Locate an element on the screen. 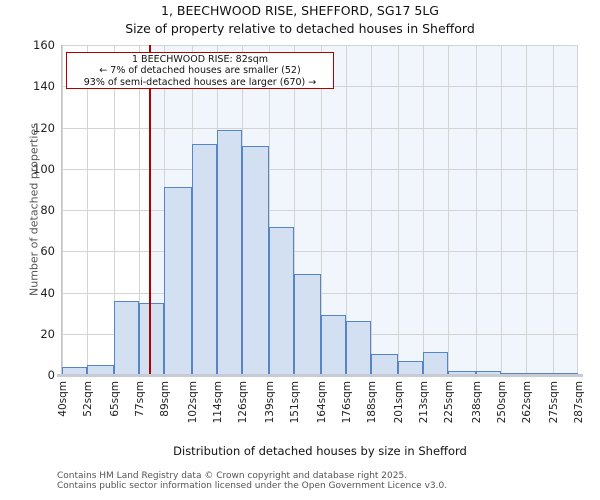  chart-title-line1: 1, BEECHWOOD RISE, SHEFFORD, SG17 5LG is located at coordinates (300, 10).